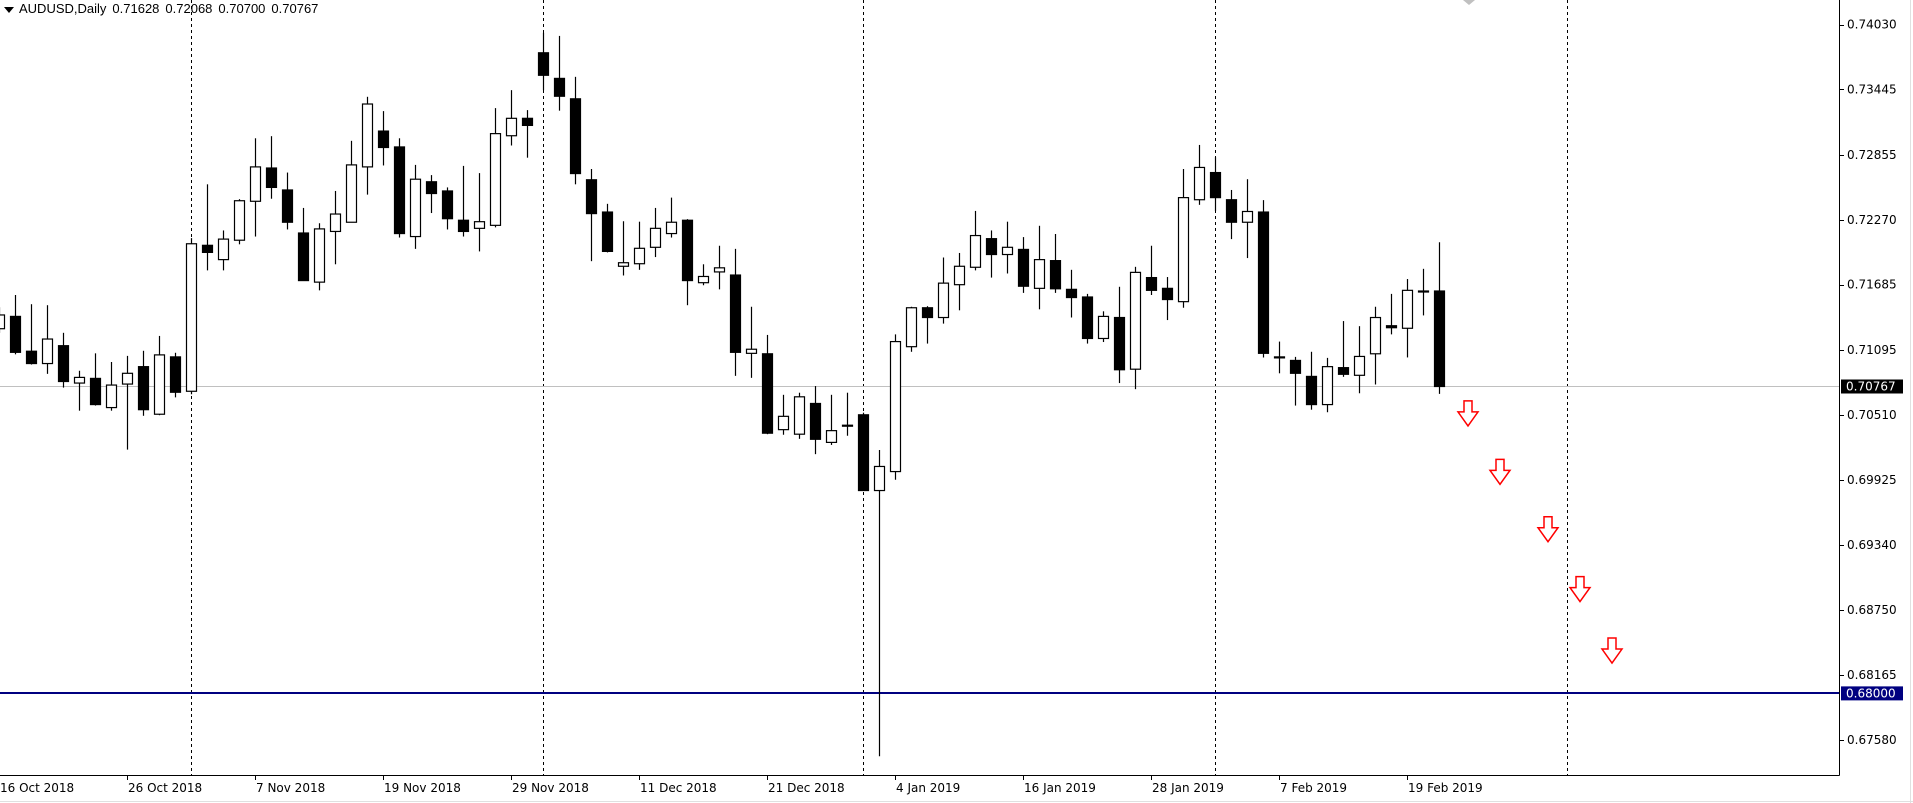  I want to click on time-tick-label: 11 Dec 2018, so click(678, 788).